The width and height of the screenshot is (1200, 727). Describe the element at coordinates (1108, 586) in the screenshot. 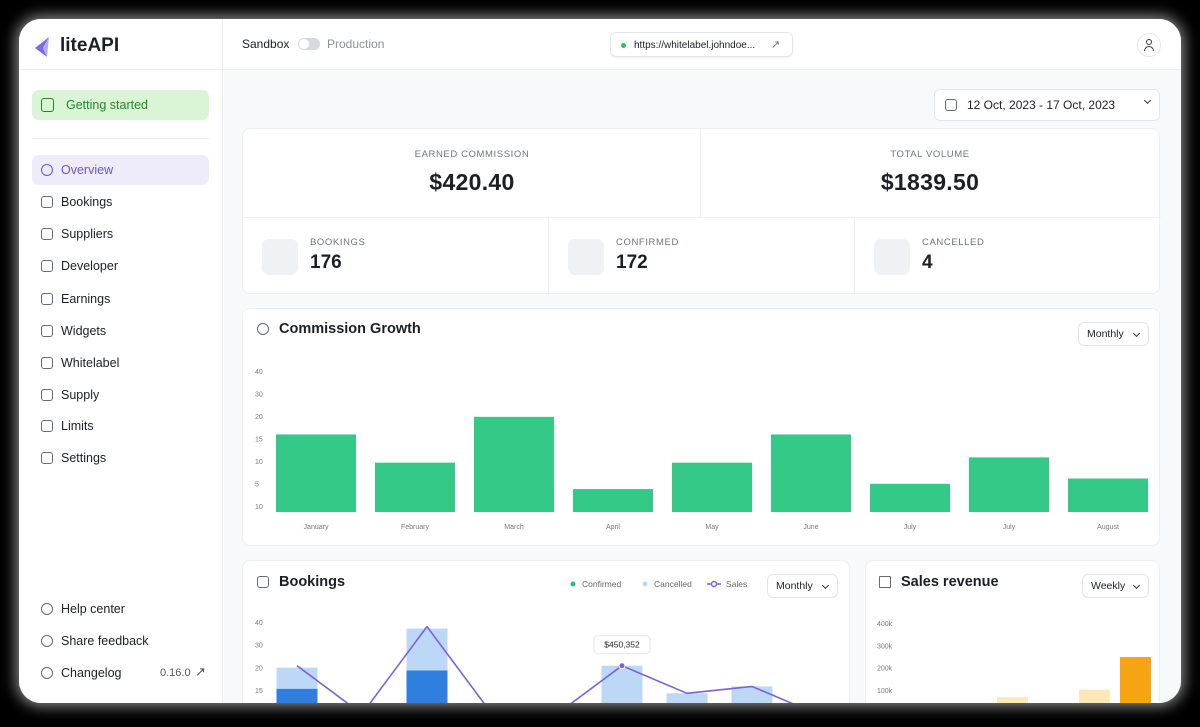

I see `period: Weekly` at that location.